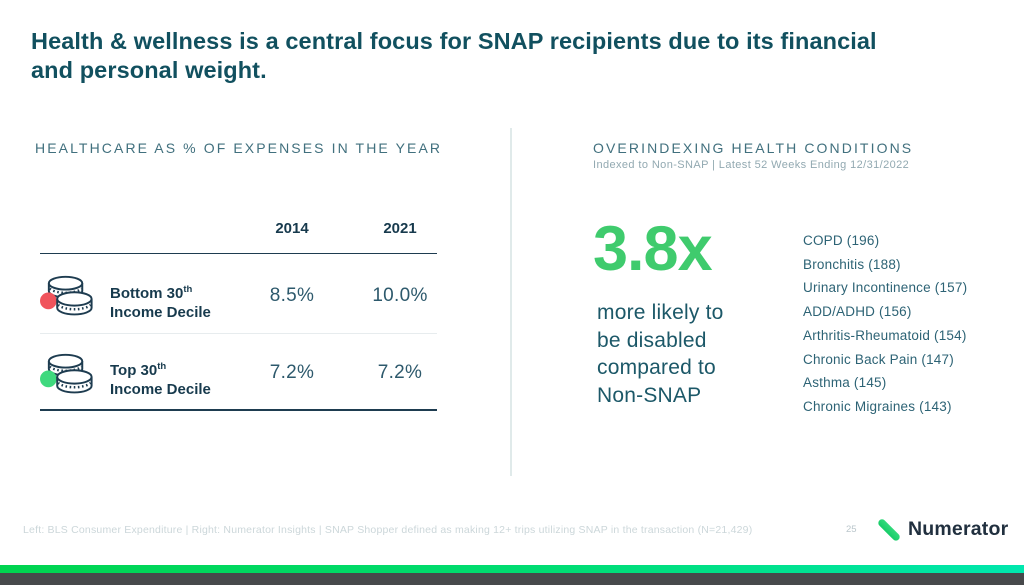 The width and height of the screenshot is (1024, 585). What do you see at coordinates (877, 406) in the screenshot?
I see `condition-item: Chronic Migraines (143)` at bounding box center [877, 406].